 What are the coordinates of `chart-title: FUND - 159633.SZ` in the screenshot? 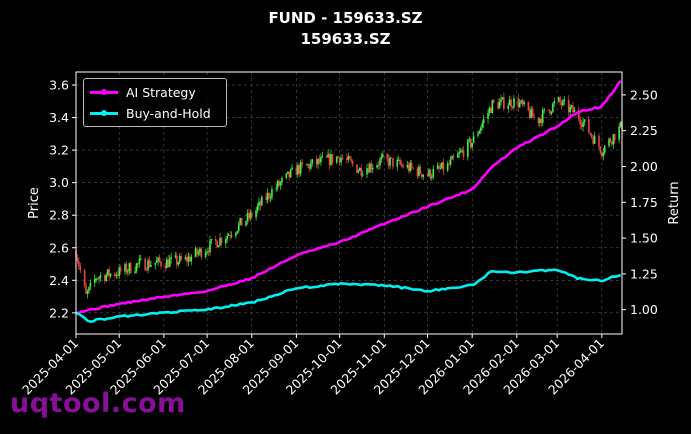 It's located at (345, 18).